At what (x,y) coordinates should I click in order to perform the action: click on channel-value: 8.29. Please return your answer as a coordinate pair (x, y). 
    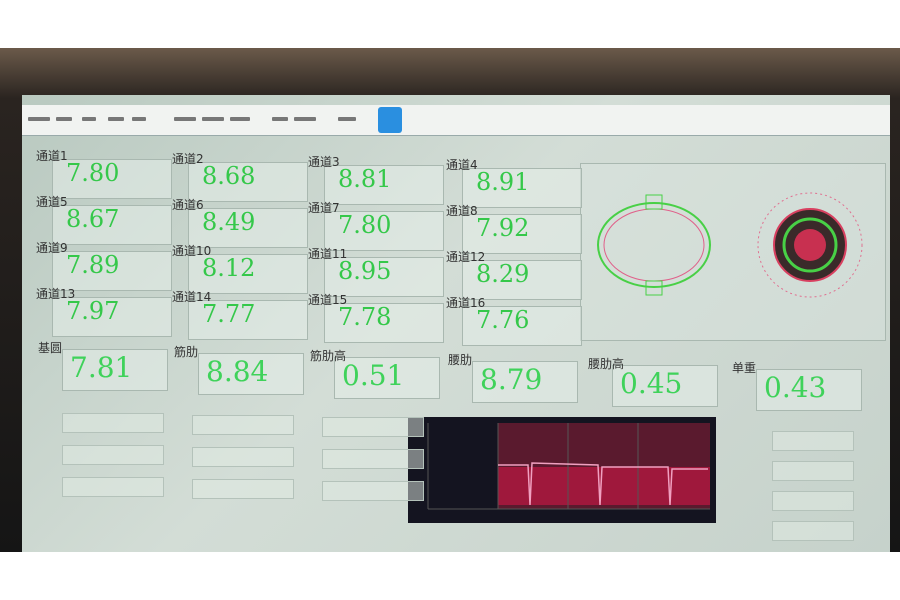
    Looking at the image, I should click on (503, 274).